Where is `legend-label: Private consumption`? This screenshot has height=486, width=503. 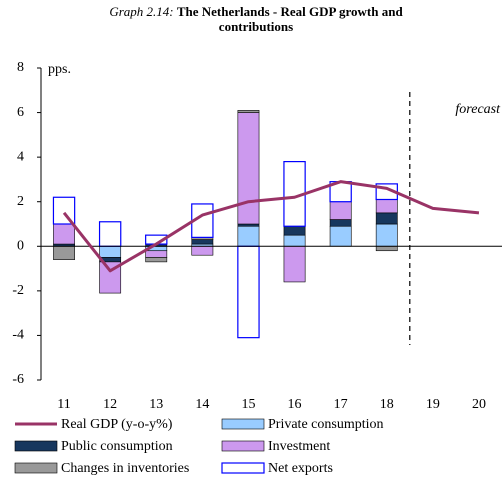
legend-label: Private consumption is located at coordinates (326, 424).